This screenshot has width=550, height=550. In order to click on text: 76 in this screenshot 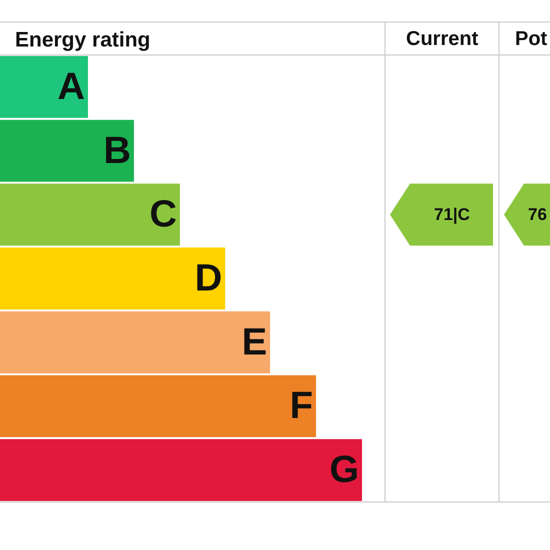, I will do `click(537, 214)`.